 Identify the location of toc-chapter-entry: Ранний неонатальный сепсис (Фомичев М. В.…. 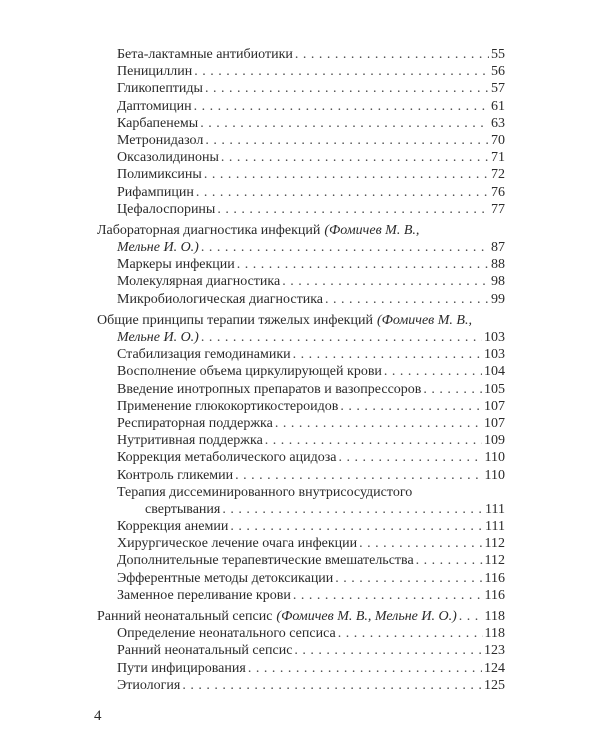
(301, 616).